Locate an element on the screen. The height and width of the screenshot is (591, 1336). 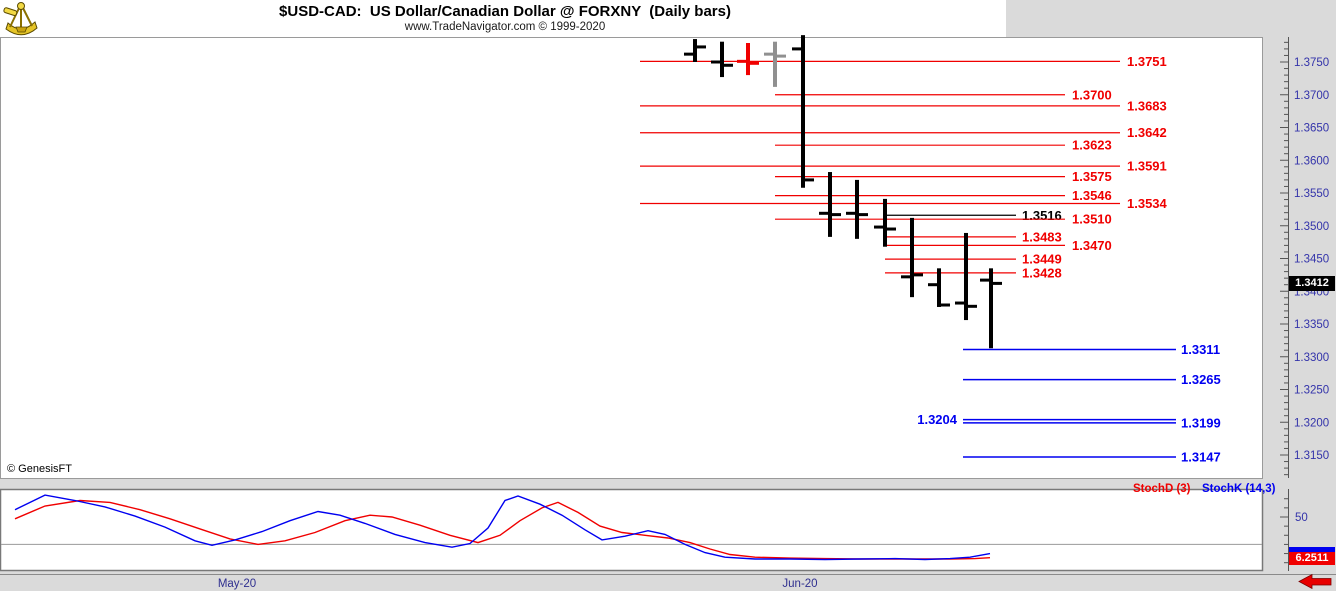
price-axis-tick-label: 1.3150 is located at coordinates (1311, 456).